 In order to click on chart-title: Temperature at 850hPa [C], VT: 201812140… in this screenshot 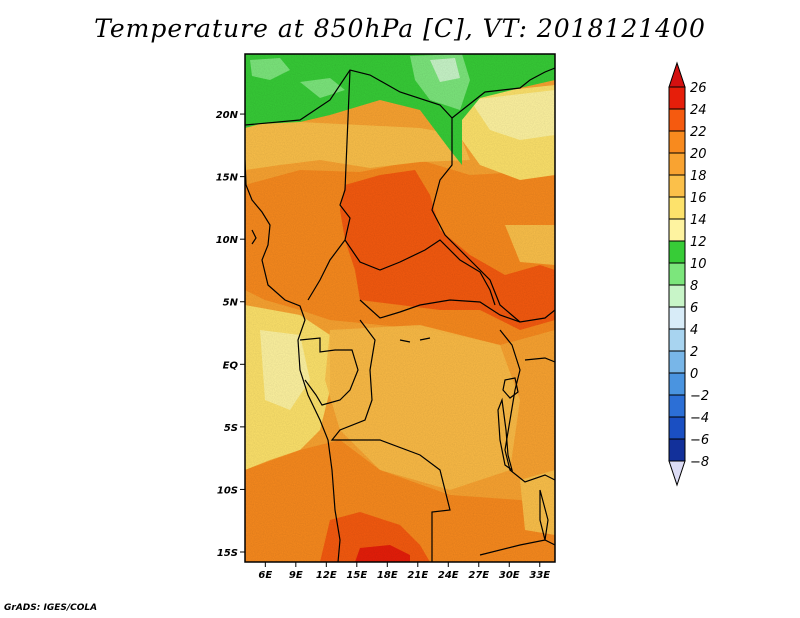, I will do `click(400, 28)`.